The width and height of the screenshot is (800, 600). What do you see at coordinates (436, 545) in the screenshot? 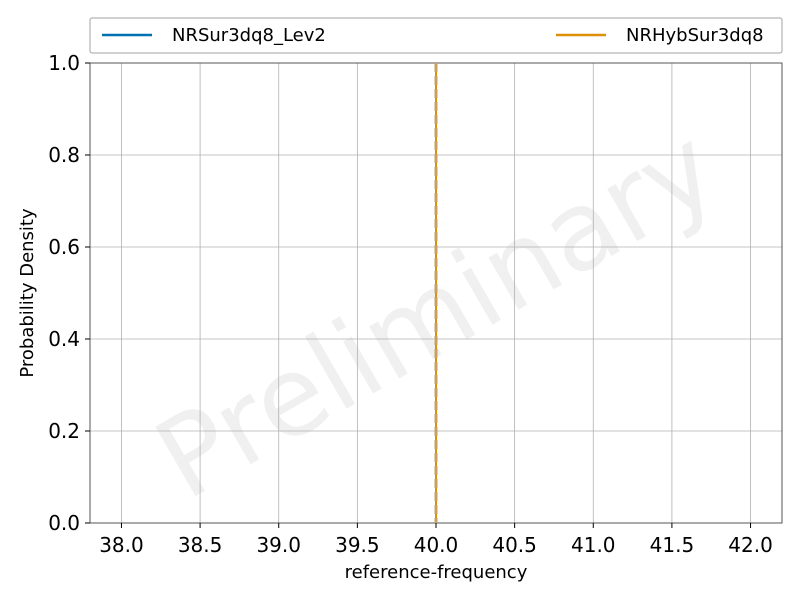
I see `x-tick-label: 40.0` at bounding box center [436, 545].